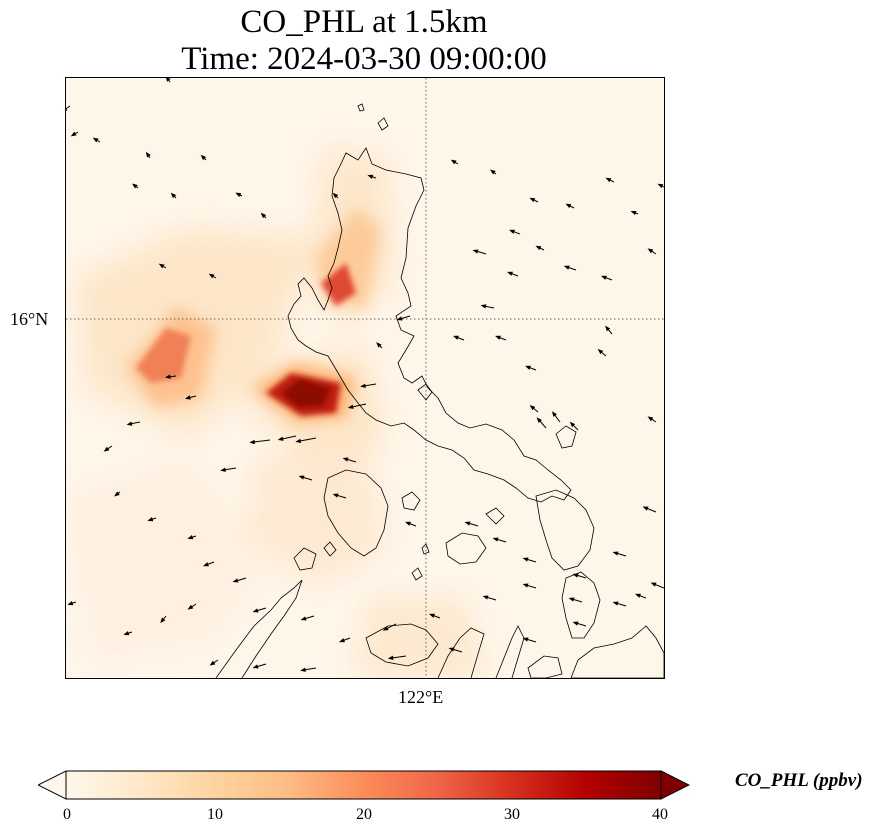 The width and height of the screenshot is (885, 836). Describe the element at coordinates (425, 392) in the screenshot. I see `coastline-polillo` at that location.